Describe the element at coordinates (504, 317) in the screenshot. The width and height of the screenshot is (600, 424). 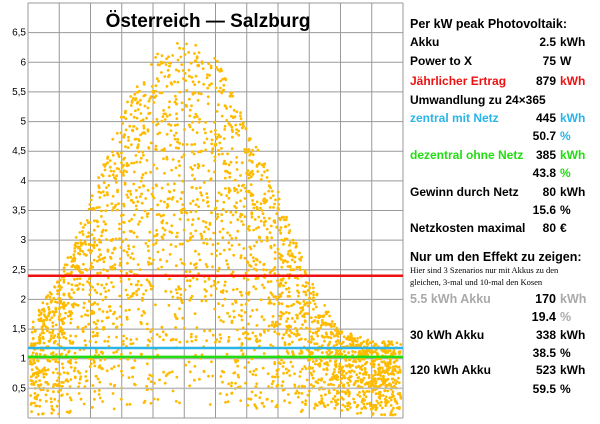
I see `scenario-5-5-kwh-percent: 19.4 %` at that location.